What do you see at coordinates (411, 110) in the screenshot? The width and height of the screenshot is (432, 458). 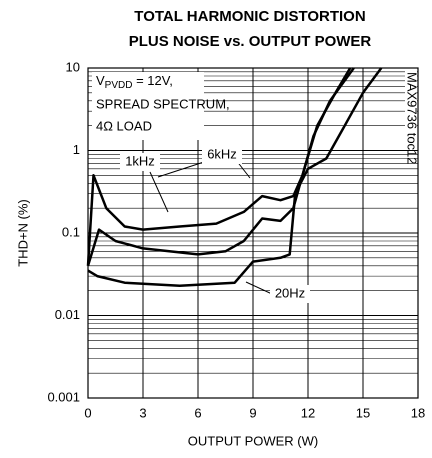 I see `side-label-bg` at bounding box center [411, 110].